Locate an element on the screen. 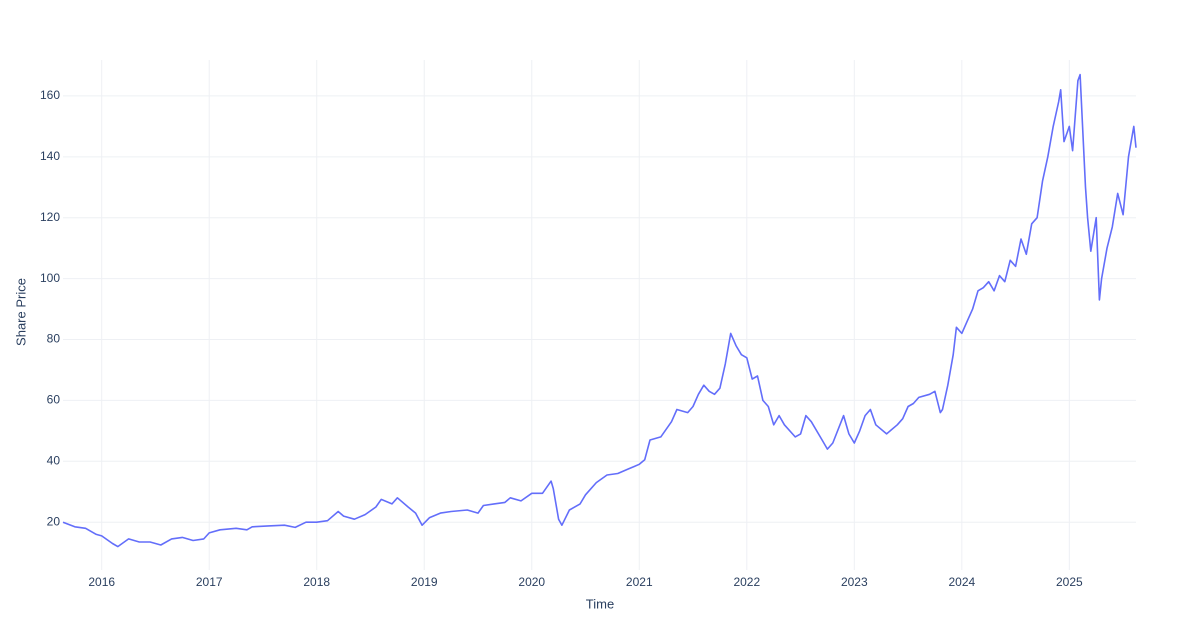  x-tick-label: 2024 is located at coordinates (961, 582).